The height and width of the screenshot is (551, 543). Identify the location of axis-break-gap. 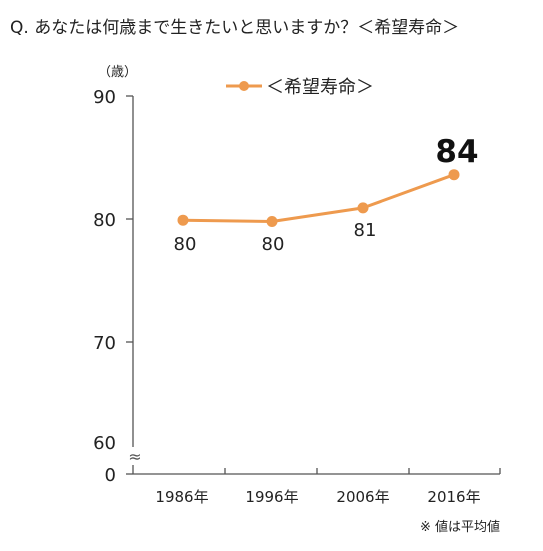
(134, 456).